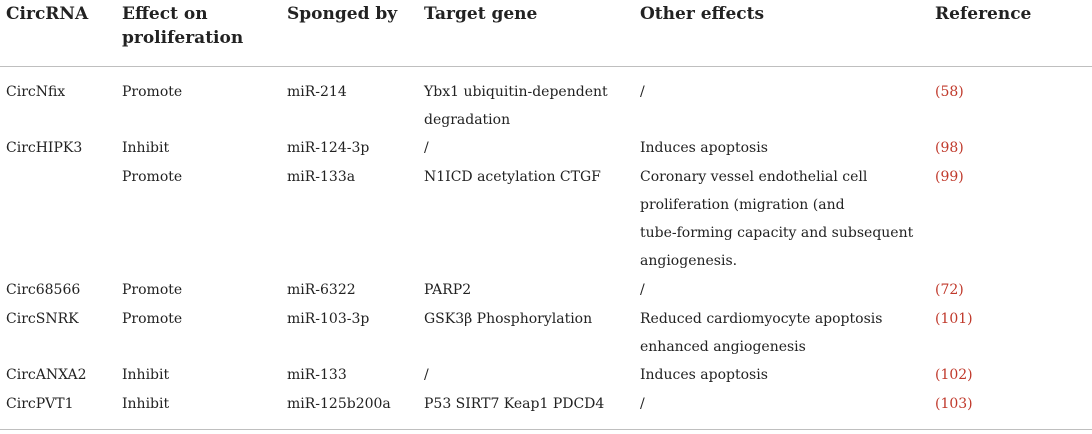 The image size is (1092, 434). What do you see at coordinates (702, 14) in the screenshot?
I see `header-other-effects: Other effects` at bounding box center [702, 14].